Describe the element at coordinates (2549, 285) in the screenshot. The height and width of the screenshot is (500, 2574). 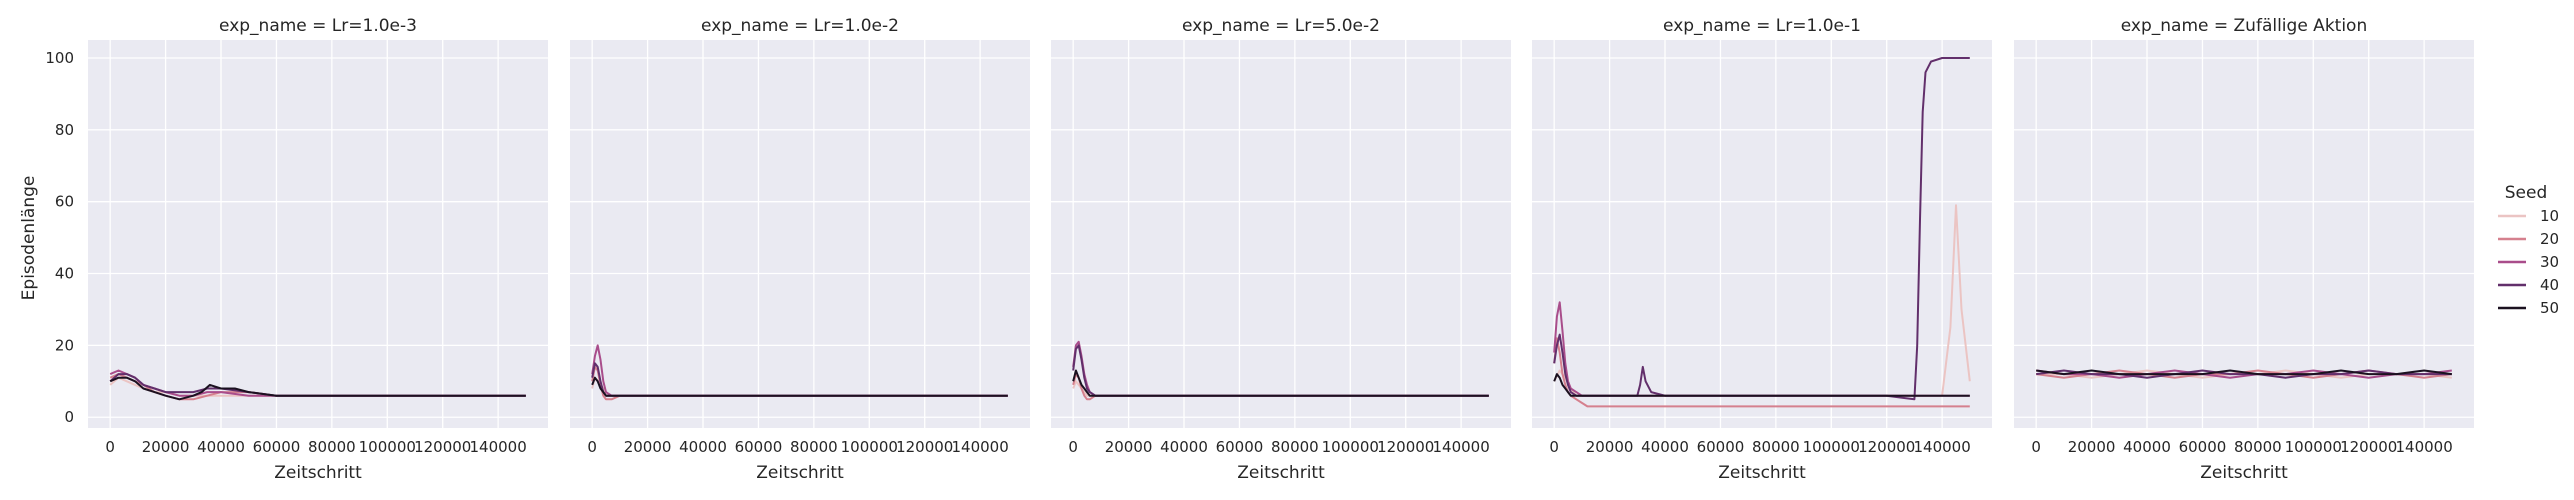
I see `legend-label-seed-40: 40` at that location.